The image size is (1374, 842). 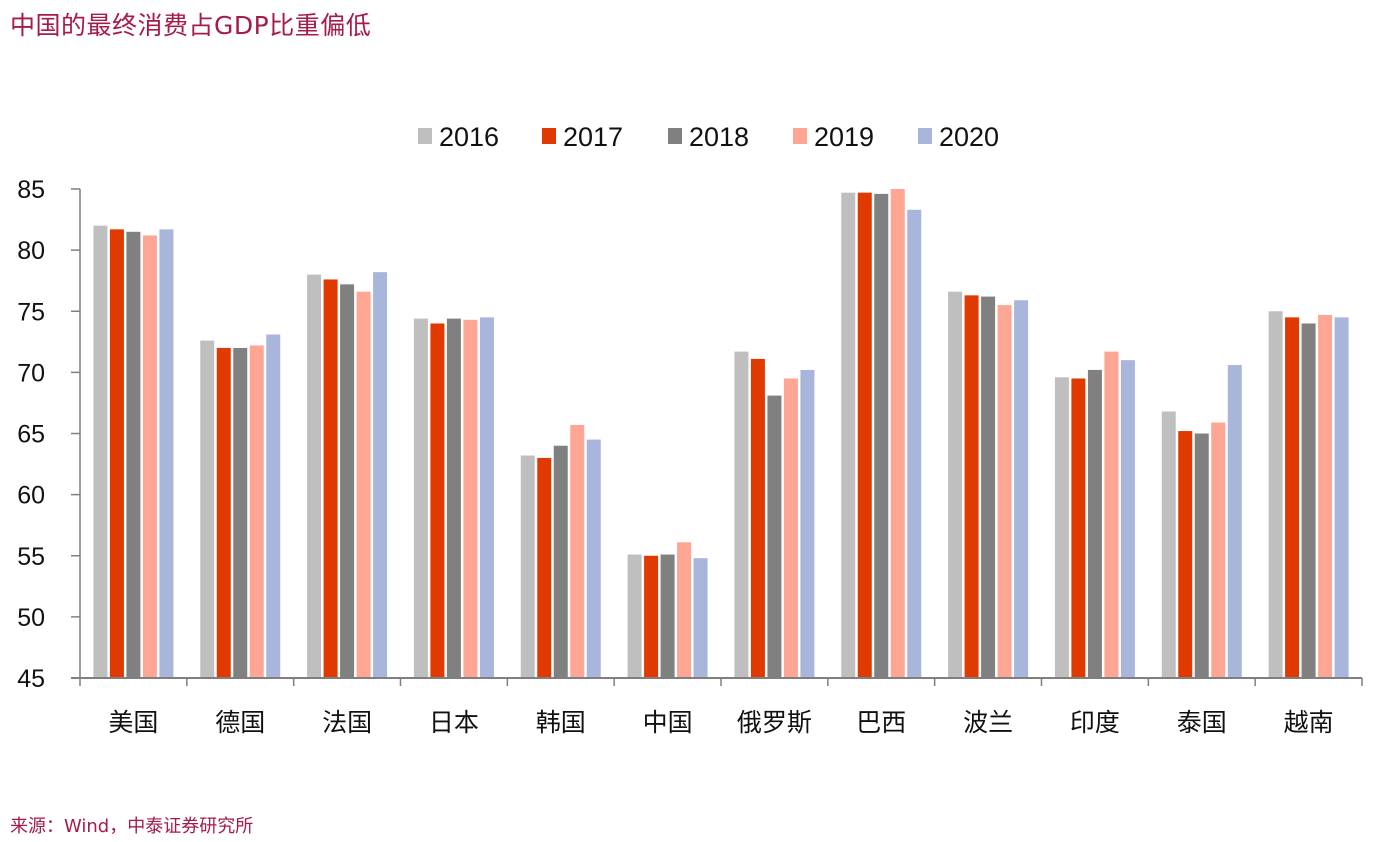 I want to click on x-axis: 美国 德国 法国 日本 韩国 中国 俄罗斯 巴西 波兰 印度 泰国 越南, so click(x=717, y=707).